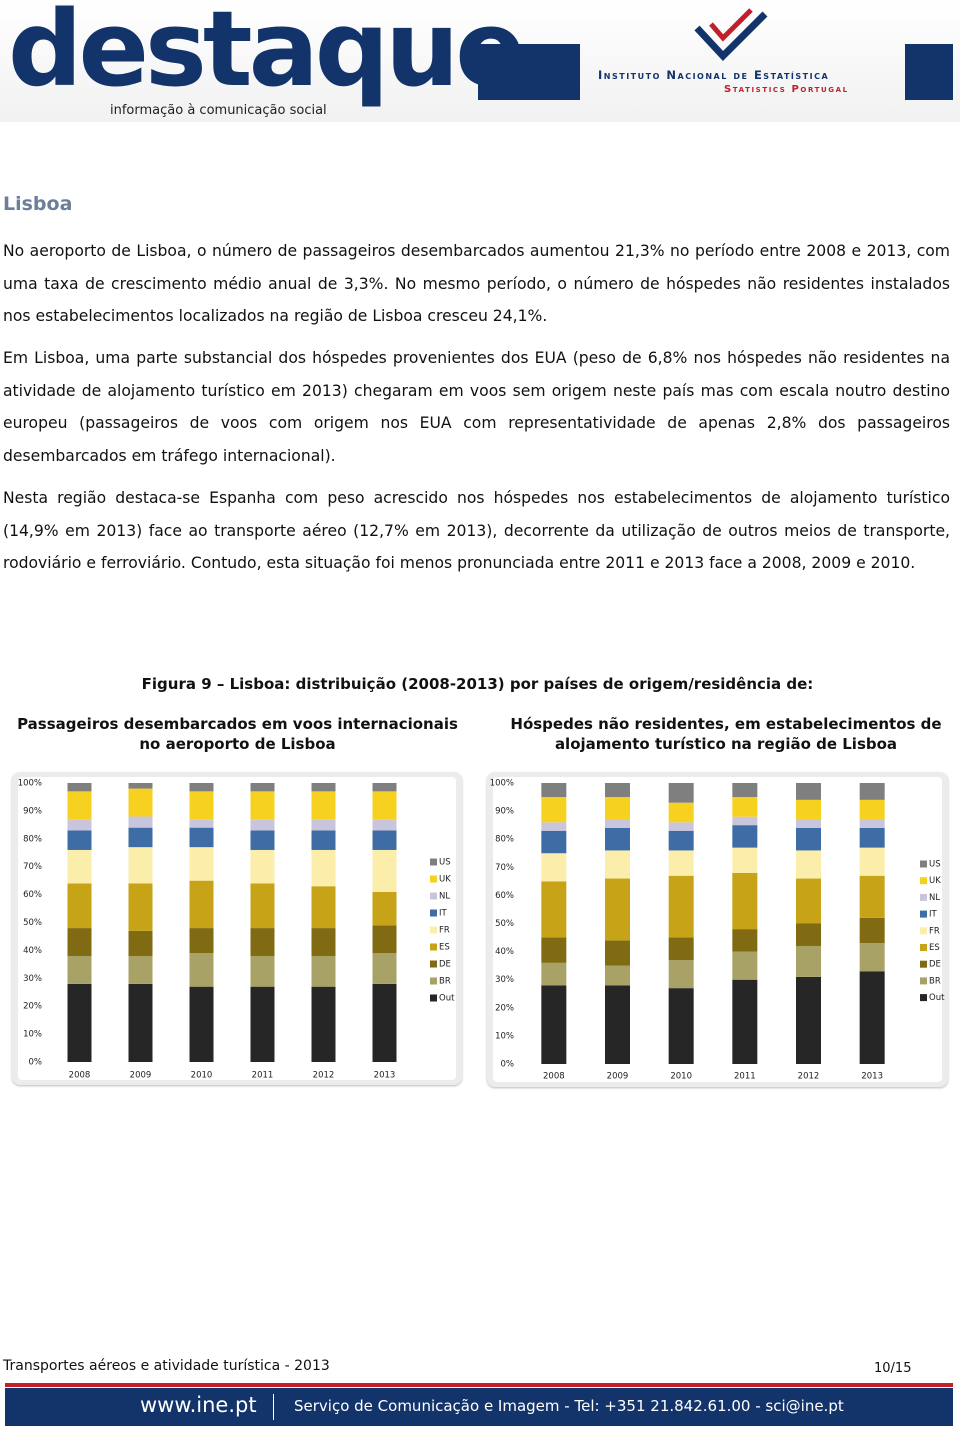 Image resolution: width=960 pixels, height=1430 pixels. Describe the element at coordinates (504, 868) in the screenshot. I see `y-tick-label: 70%` at that location.